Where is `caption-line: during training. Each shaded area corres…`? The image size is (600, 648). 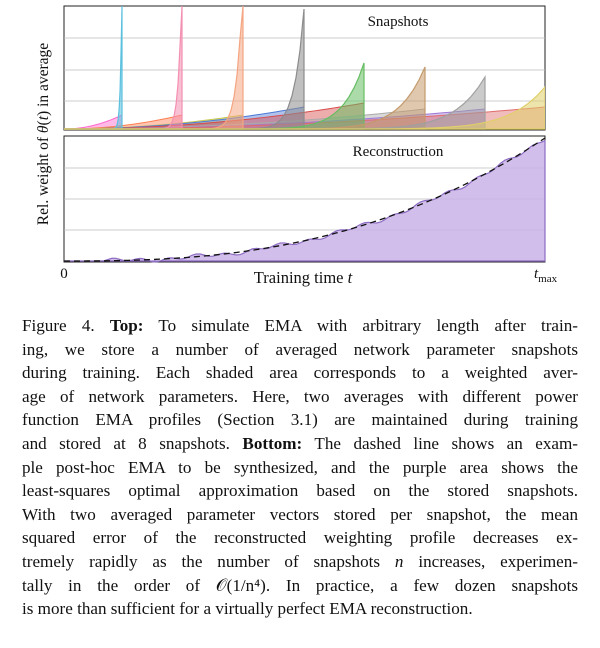
caption-line: during training. Each shaded area corres… is located at coordinates (300, 373).